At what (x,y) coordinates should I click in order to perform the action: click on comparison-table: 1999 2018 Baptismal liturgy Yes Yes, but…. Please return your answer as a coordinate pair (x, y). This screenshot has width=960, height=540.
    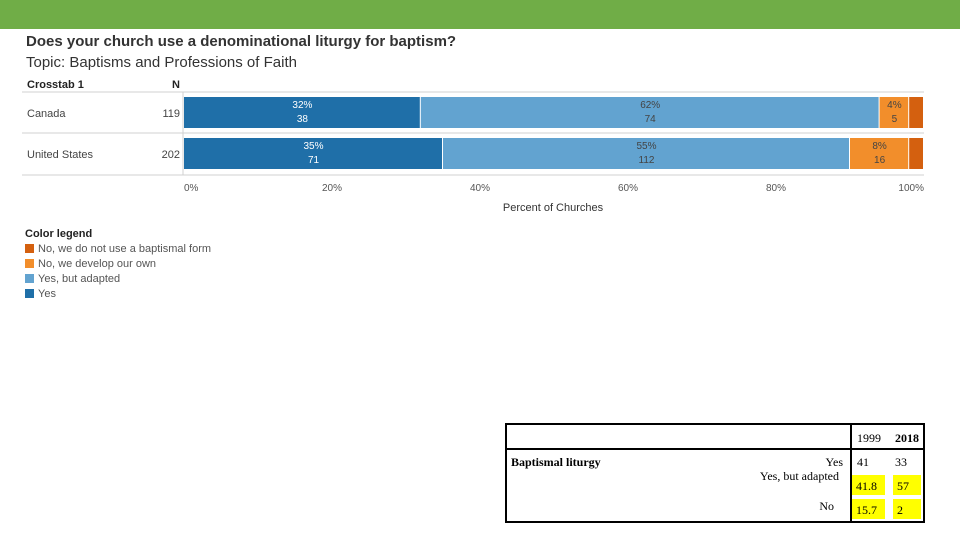
    Looking at the image, I should click on (715, 473).